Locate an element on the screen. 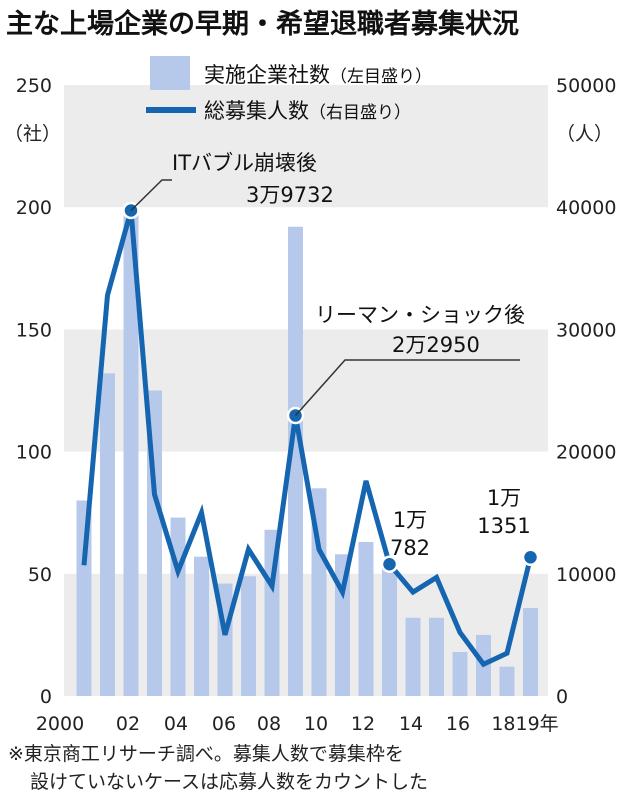 The width and height of the screenshot is (640, 804). right-axis-unit: （人） is located at coordinates (584, 134).